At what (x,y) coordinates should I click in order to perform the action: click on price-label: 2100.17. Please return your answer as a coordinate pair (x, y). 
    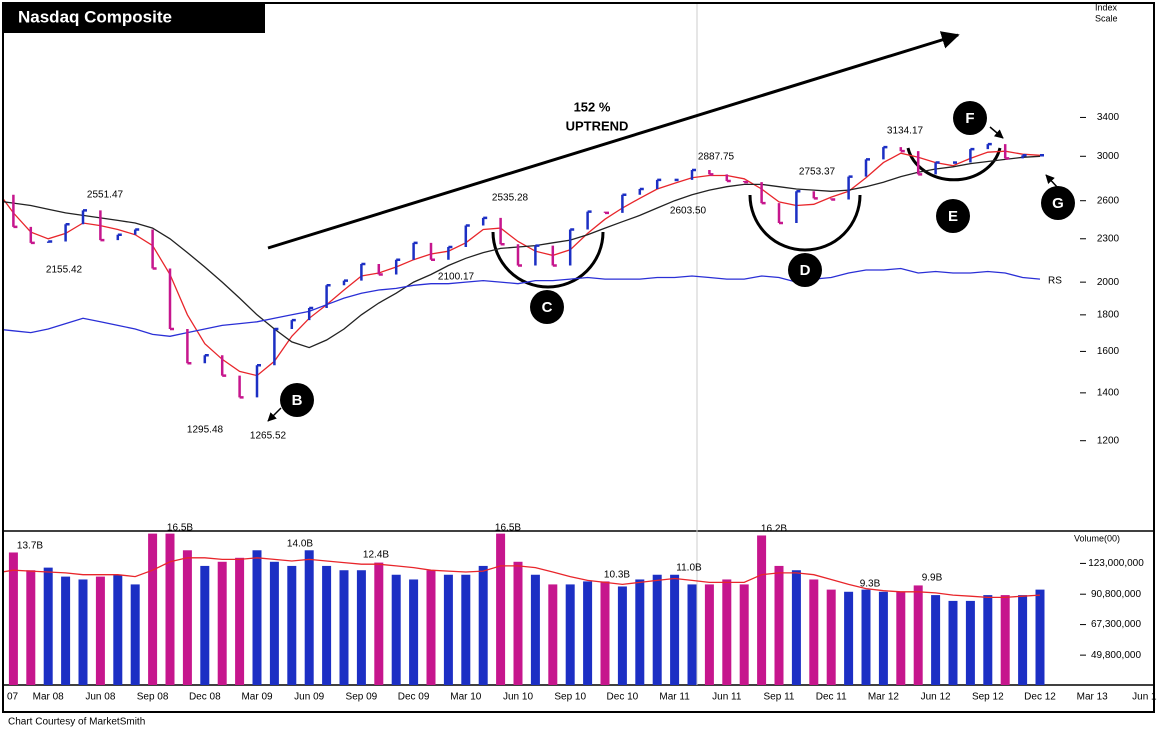
    Looking at the image, I should click on (456, 277).